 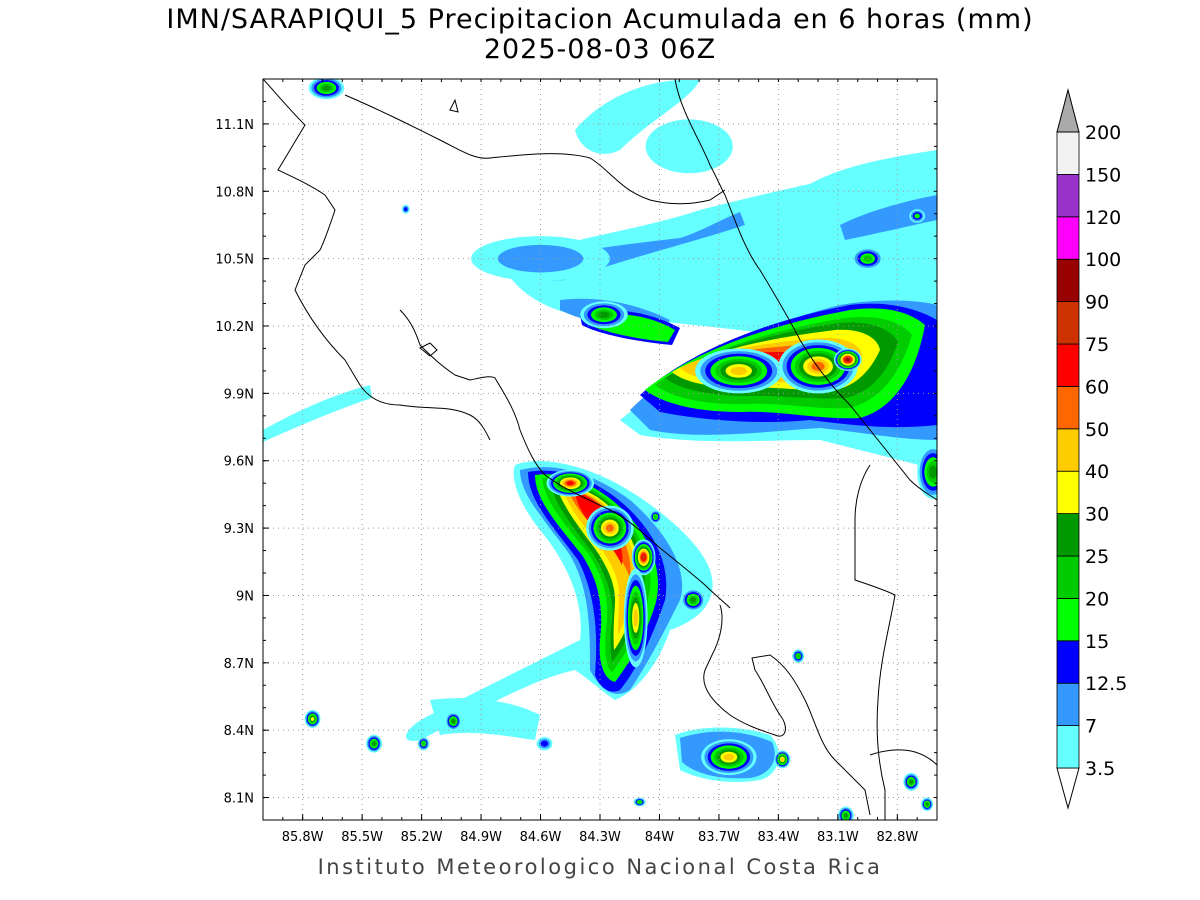 What do you see at coordinates (1091, 727) in the screenshot?
I see `colorbar-label: 7` at bounding box center [1091, 727].